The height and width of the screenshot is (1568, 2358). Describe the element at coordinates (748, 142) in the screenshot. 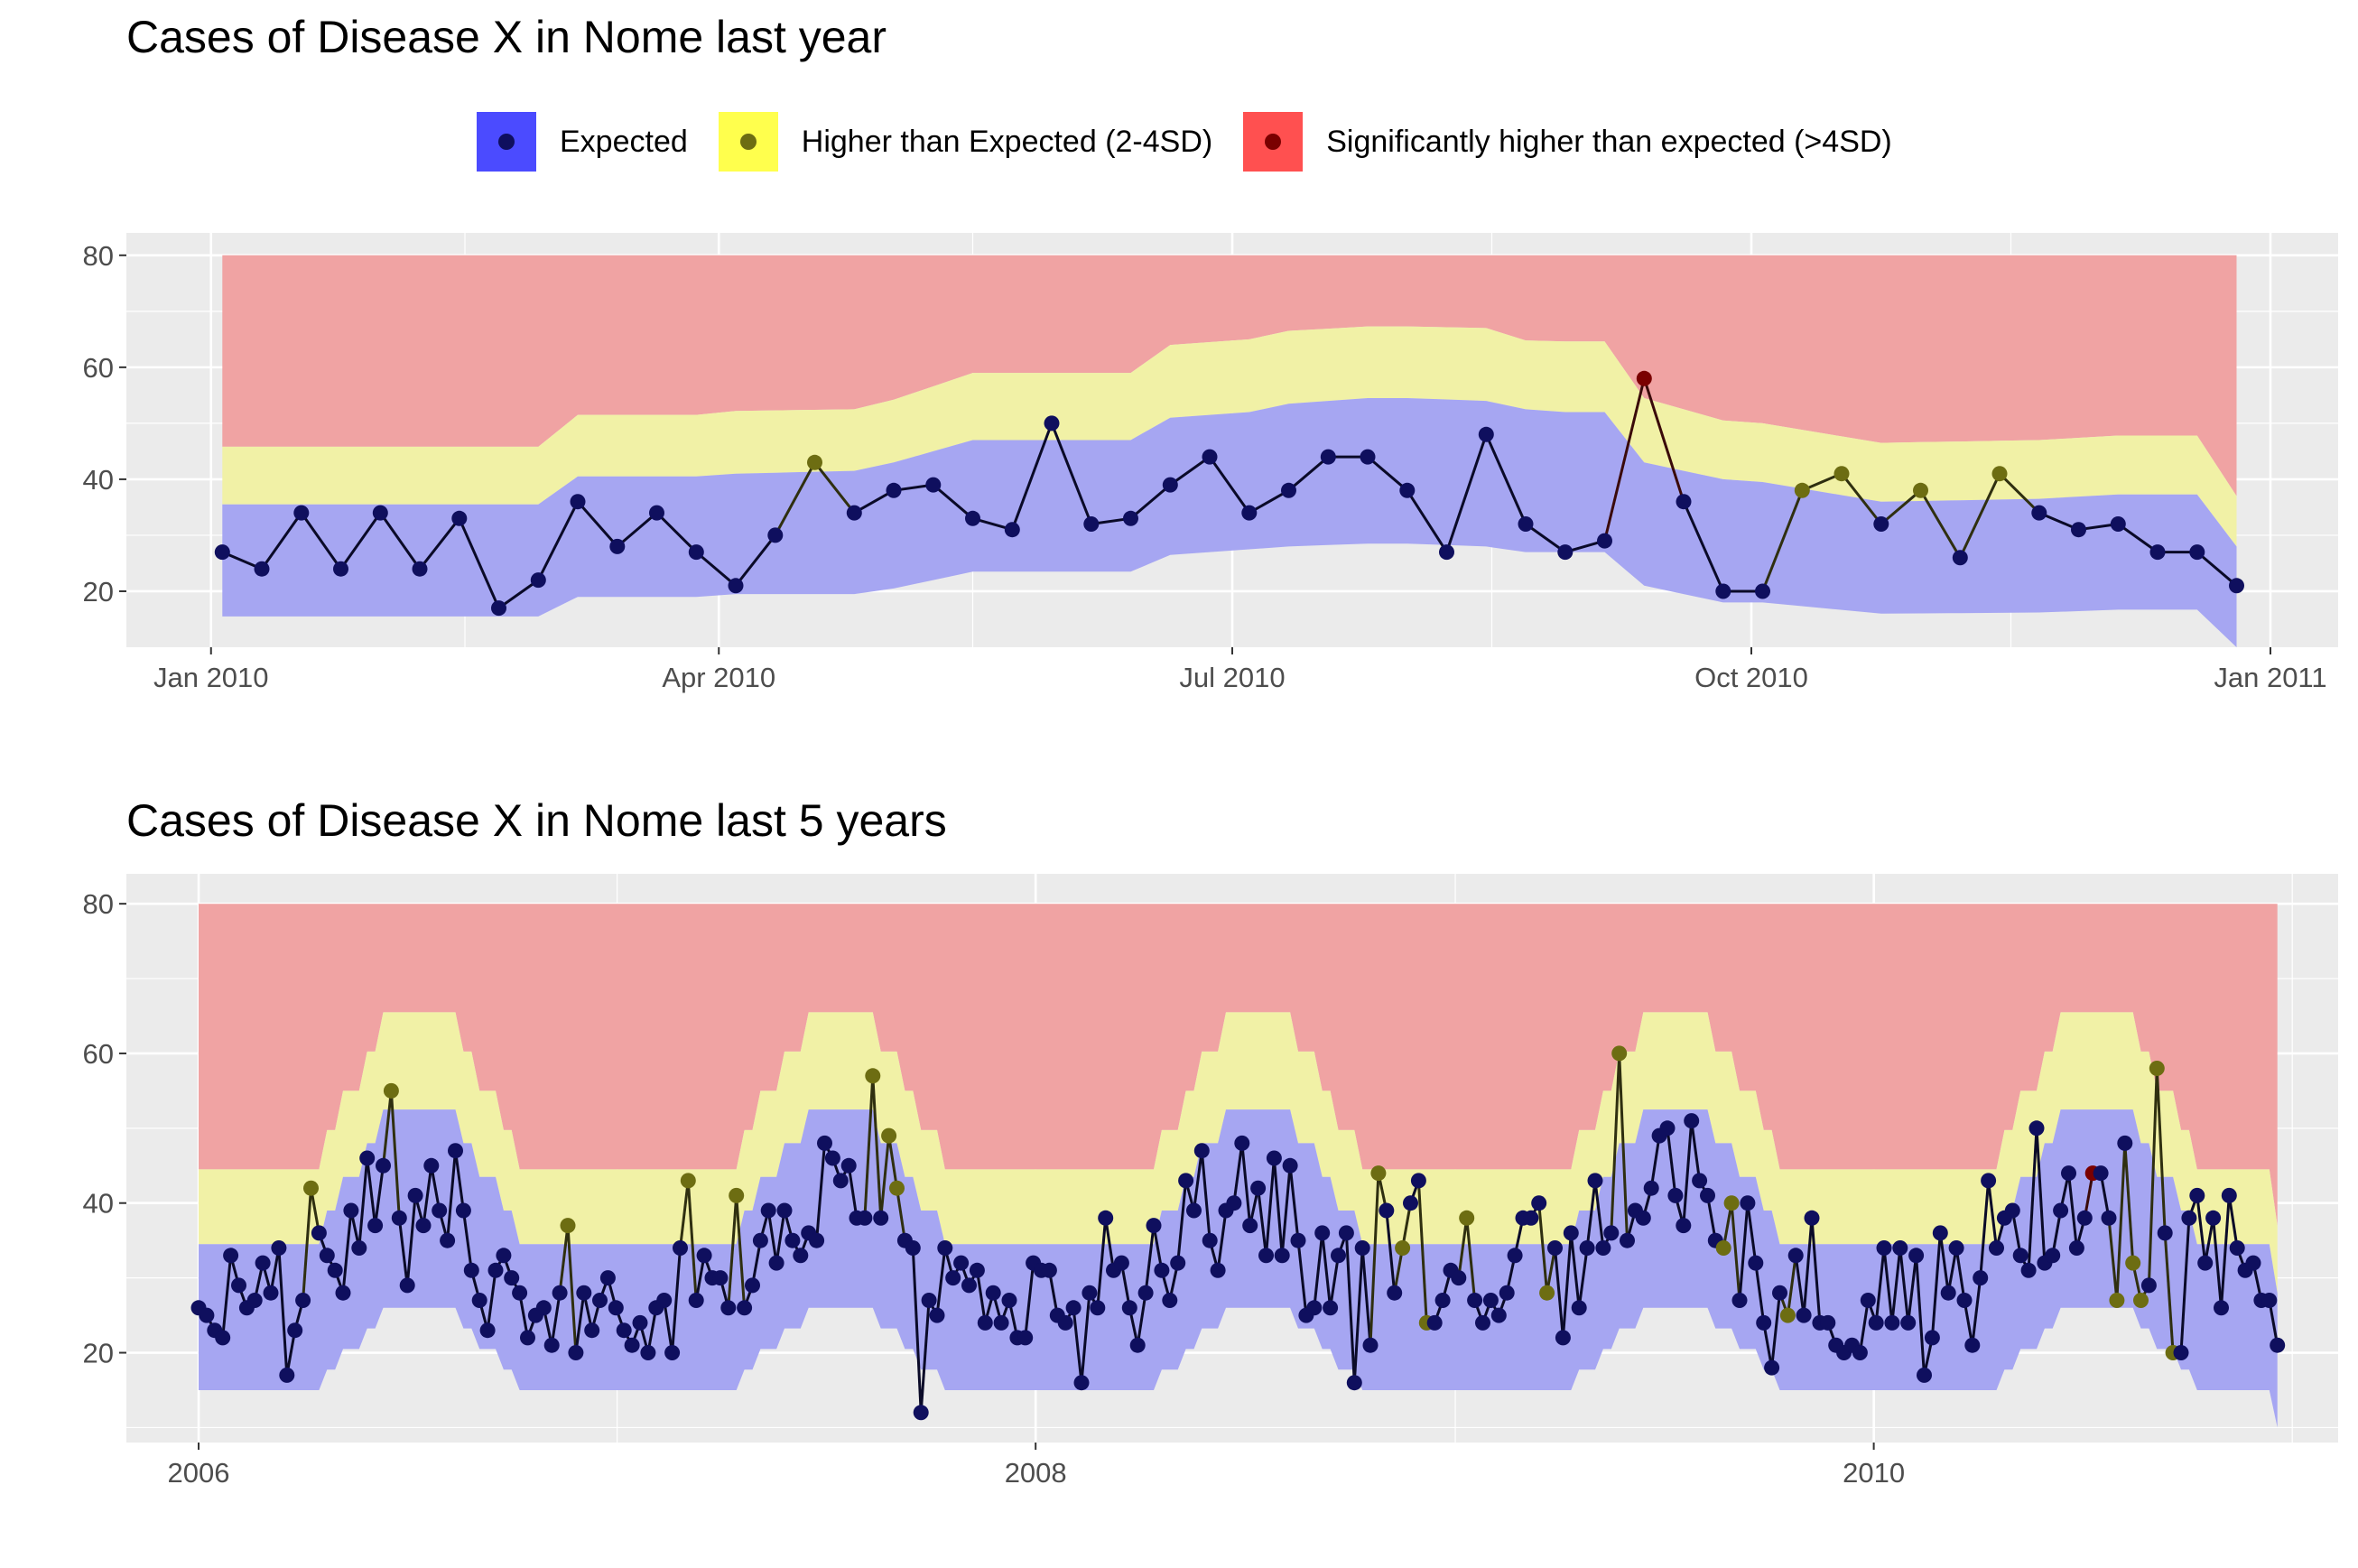

I see `legend-key-higher` at that location.